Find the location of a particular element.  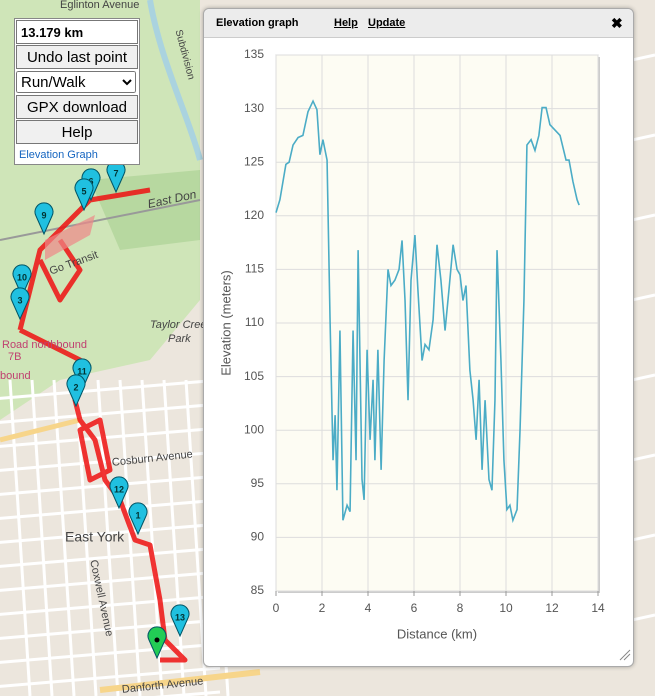

map-label: 7B is located at coordinates (14, 357).